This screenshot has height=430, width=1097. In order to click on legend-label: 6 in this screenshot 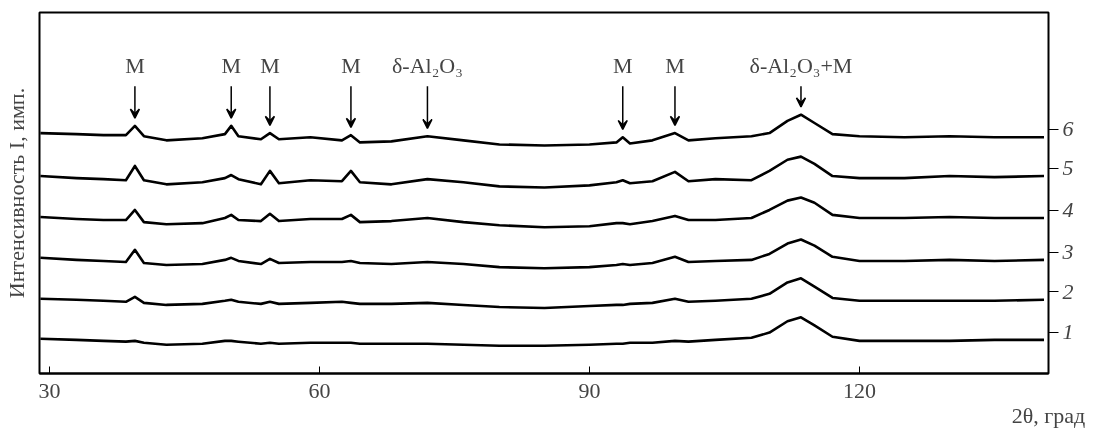, I will do `click(1068, 129)`.